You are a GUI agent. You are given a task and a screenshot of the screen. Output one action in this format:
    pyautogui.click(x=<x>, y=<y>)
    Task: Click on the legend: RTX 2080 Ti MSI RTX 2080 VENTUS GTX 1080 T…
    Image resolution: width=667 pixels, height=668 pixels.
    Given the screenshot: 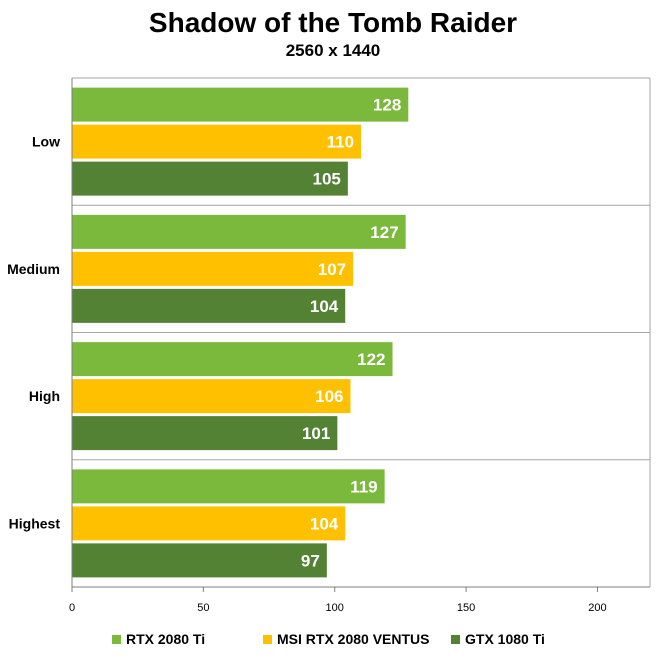 What is the action you would take?
    pyautogui.click(x=328, y=639)
    